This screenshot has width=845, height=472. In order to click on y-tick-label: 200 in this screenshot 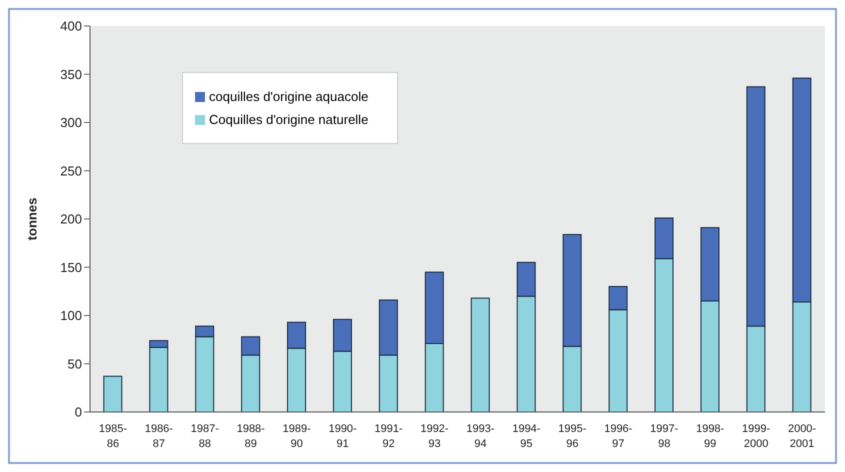, I will do `click(71, 219)`.